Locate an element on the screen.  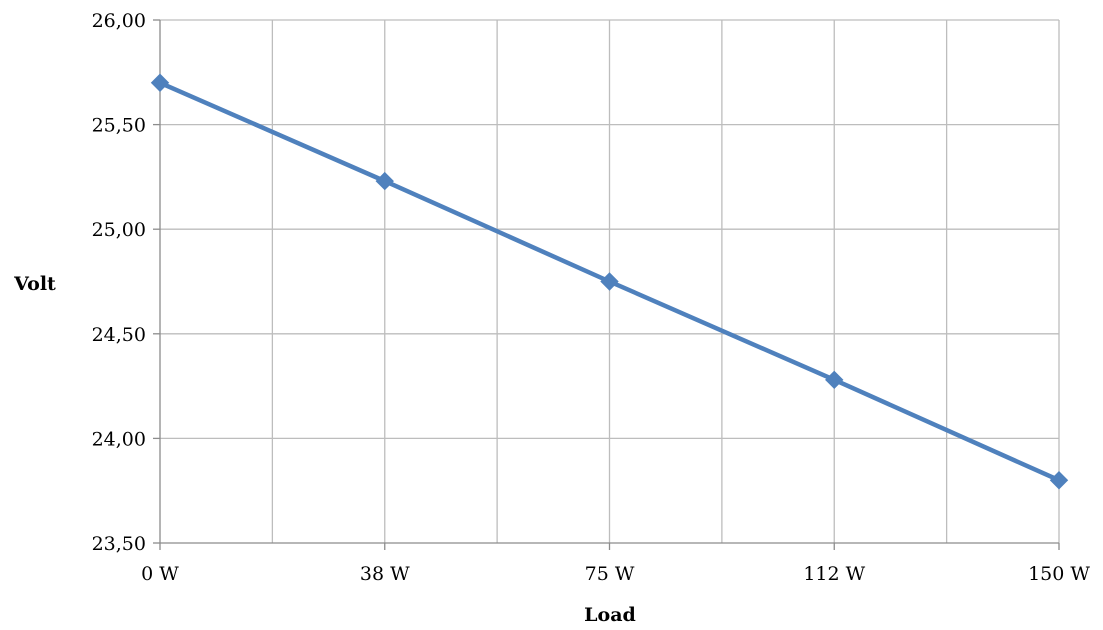
y-tick-label: 26,00 is located at coordinates (119, 21).